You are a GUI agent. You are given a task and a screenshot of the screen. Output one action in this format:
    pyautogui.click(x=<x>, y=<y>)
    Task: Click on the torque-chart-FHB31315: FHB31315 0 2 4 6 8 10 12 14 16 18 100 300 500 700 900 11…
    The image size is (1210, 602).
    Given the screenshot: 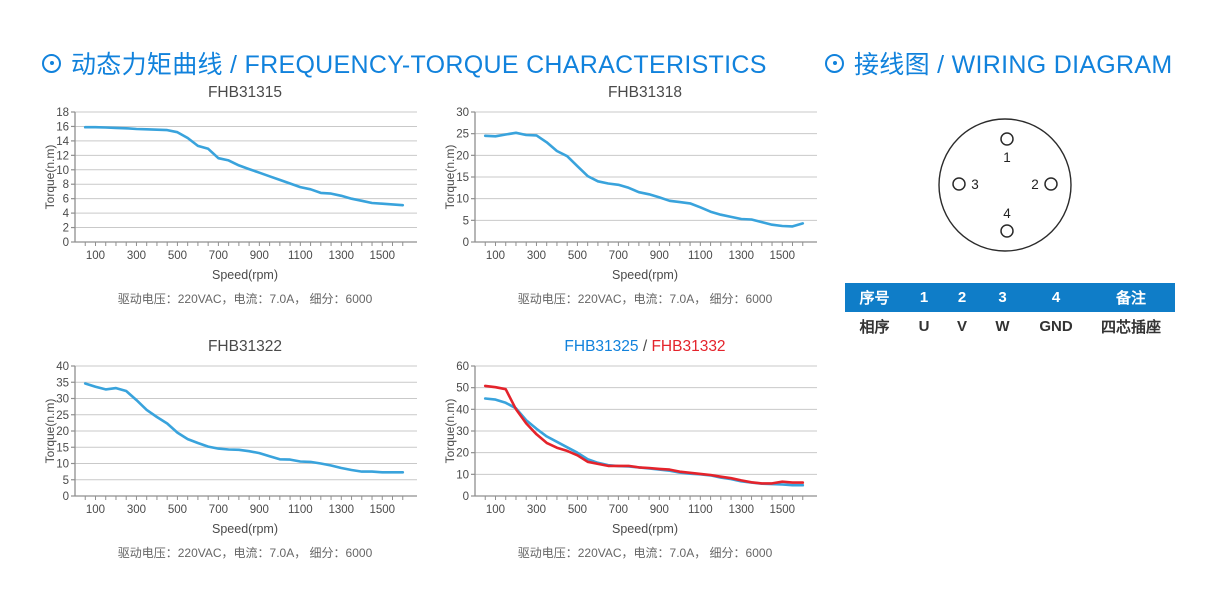 What is the action you would take?
    pyautogui.click(x=245, y=195)
    